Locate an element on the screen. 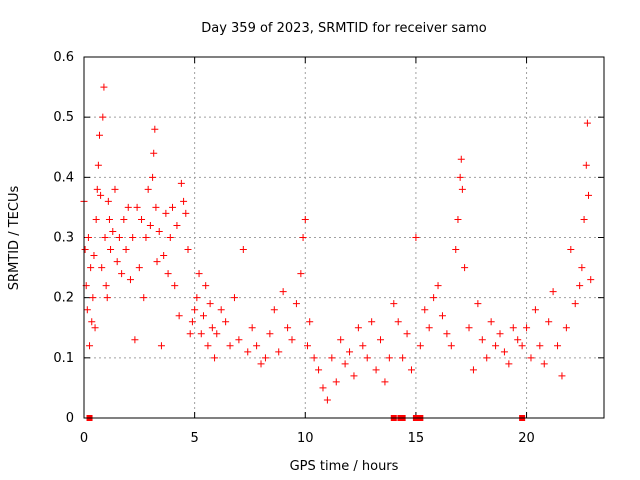 Image resolution: width=640 pixels, height=480 pixels. y-tick-label: 0.1 is located at coordinates (63, 358).